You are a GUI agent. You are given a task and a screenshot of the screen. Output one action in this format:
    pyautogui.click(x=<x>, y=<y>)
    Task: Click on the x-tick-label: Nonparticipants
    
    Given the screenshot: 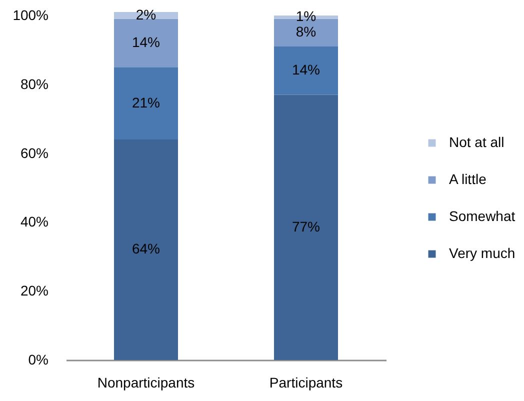 What is the action you would take?
    pyautogui.click(x=146, y=382)
    